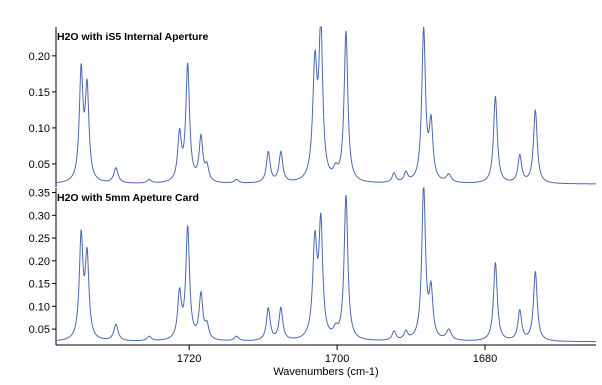 This screenshot has height=385, width=602. What do you see at coordinates (325, 372) in the screenshot?
I see `x-axis-title: Wavenumbers (cm-1)` at bounding box center [325, 372].